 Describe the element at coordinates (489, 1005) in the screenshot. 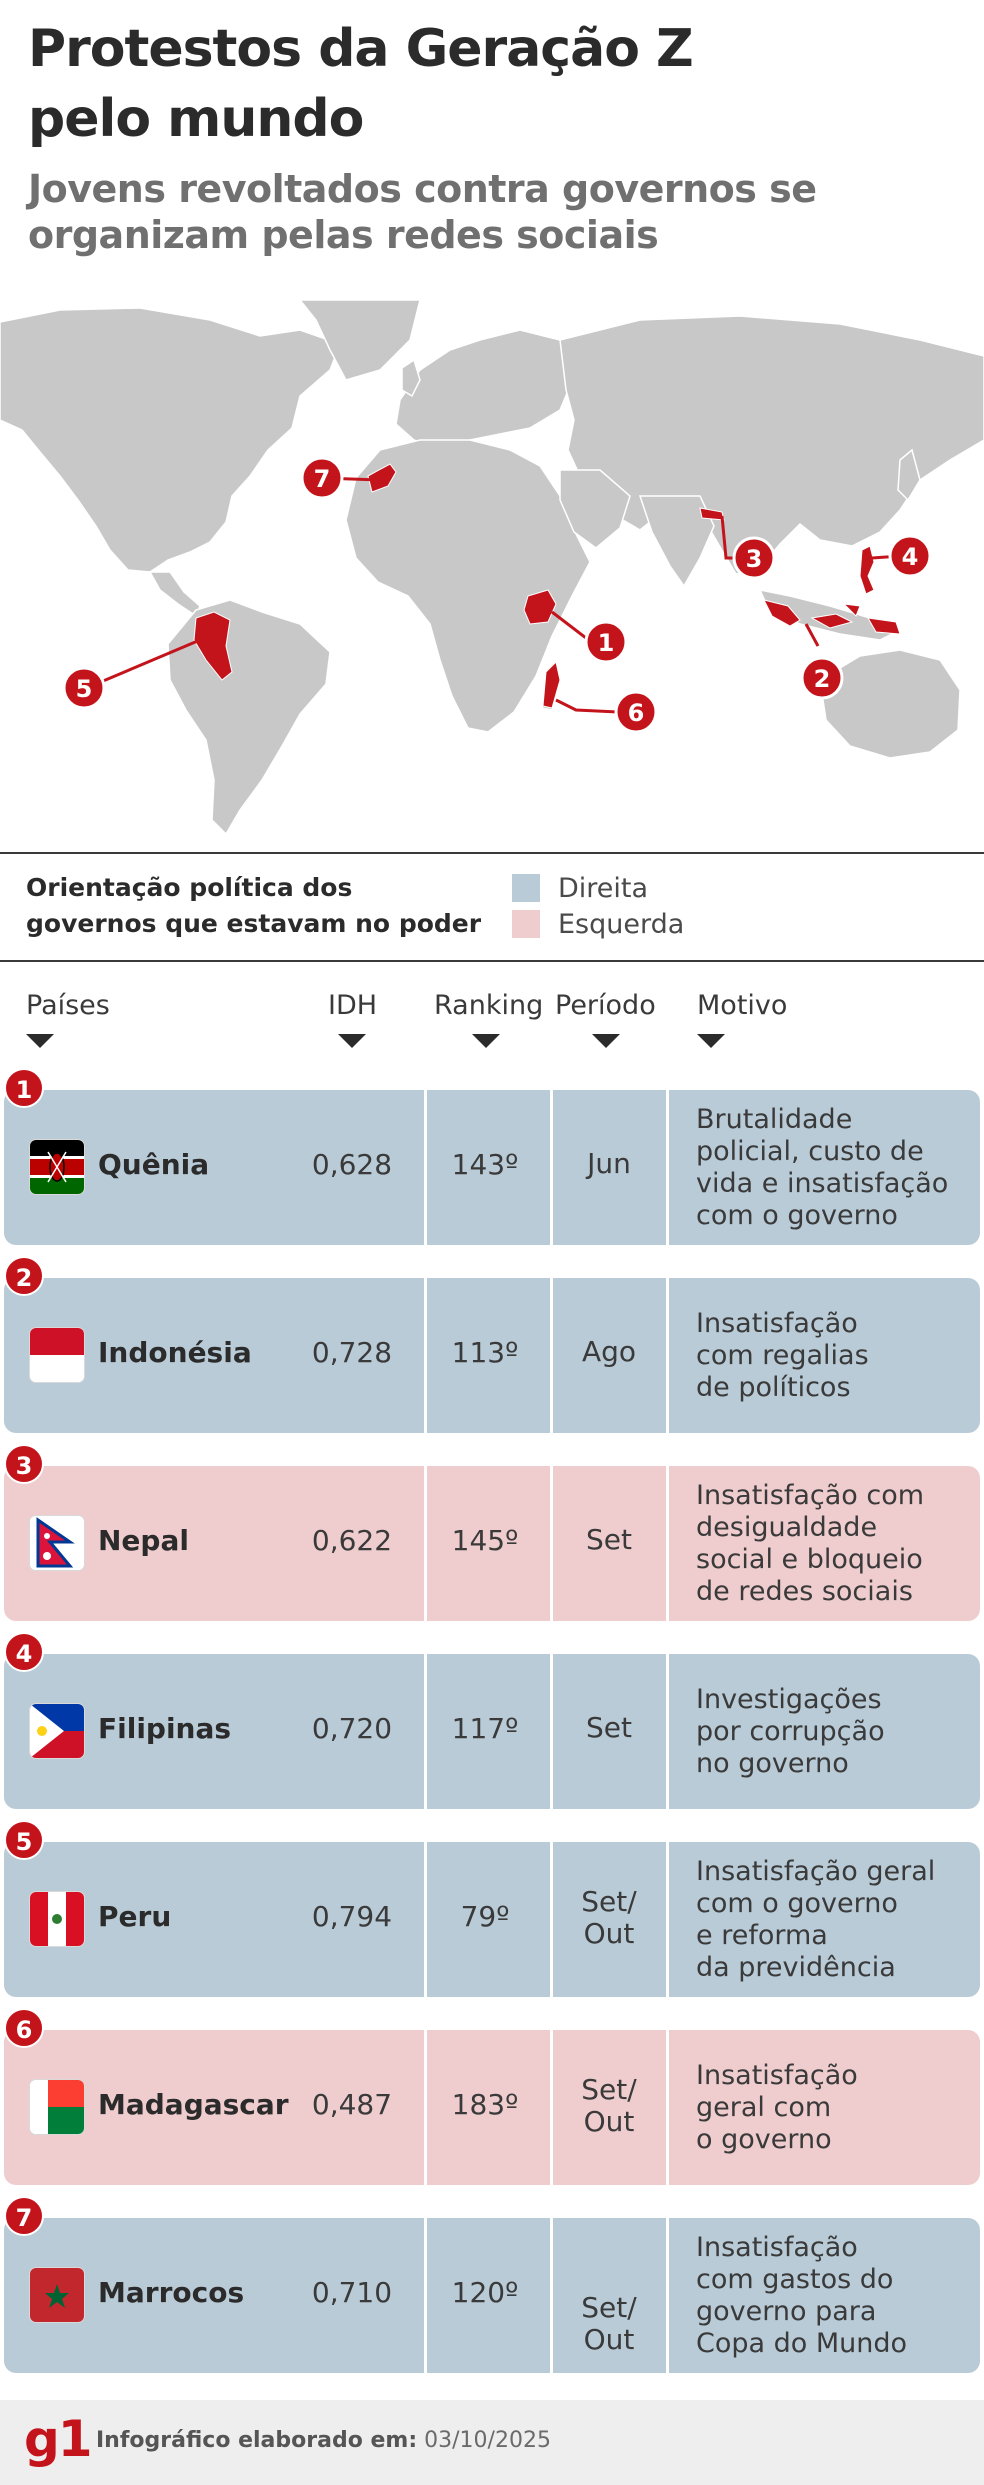

I see `column-header-ranking: Ranking` at that location.